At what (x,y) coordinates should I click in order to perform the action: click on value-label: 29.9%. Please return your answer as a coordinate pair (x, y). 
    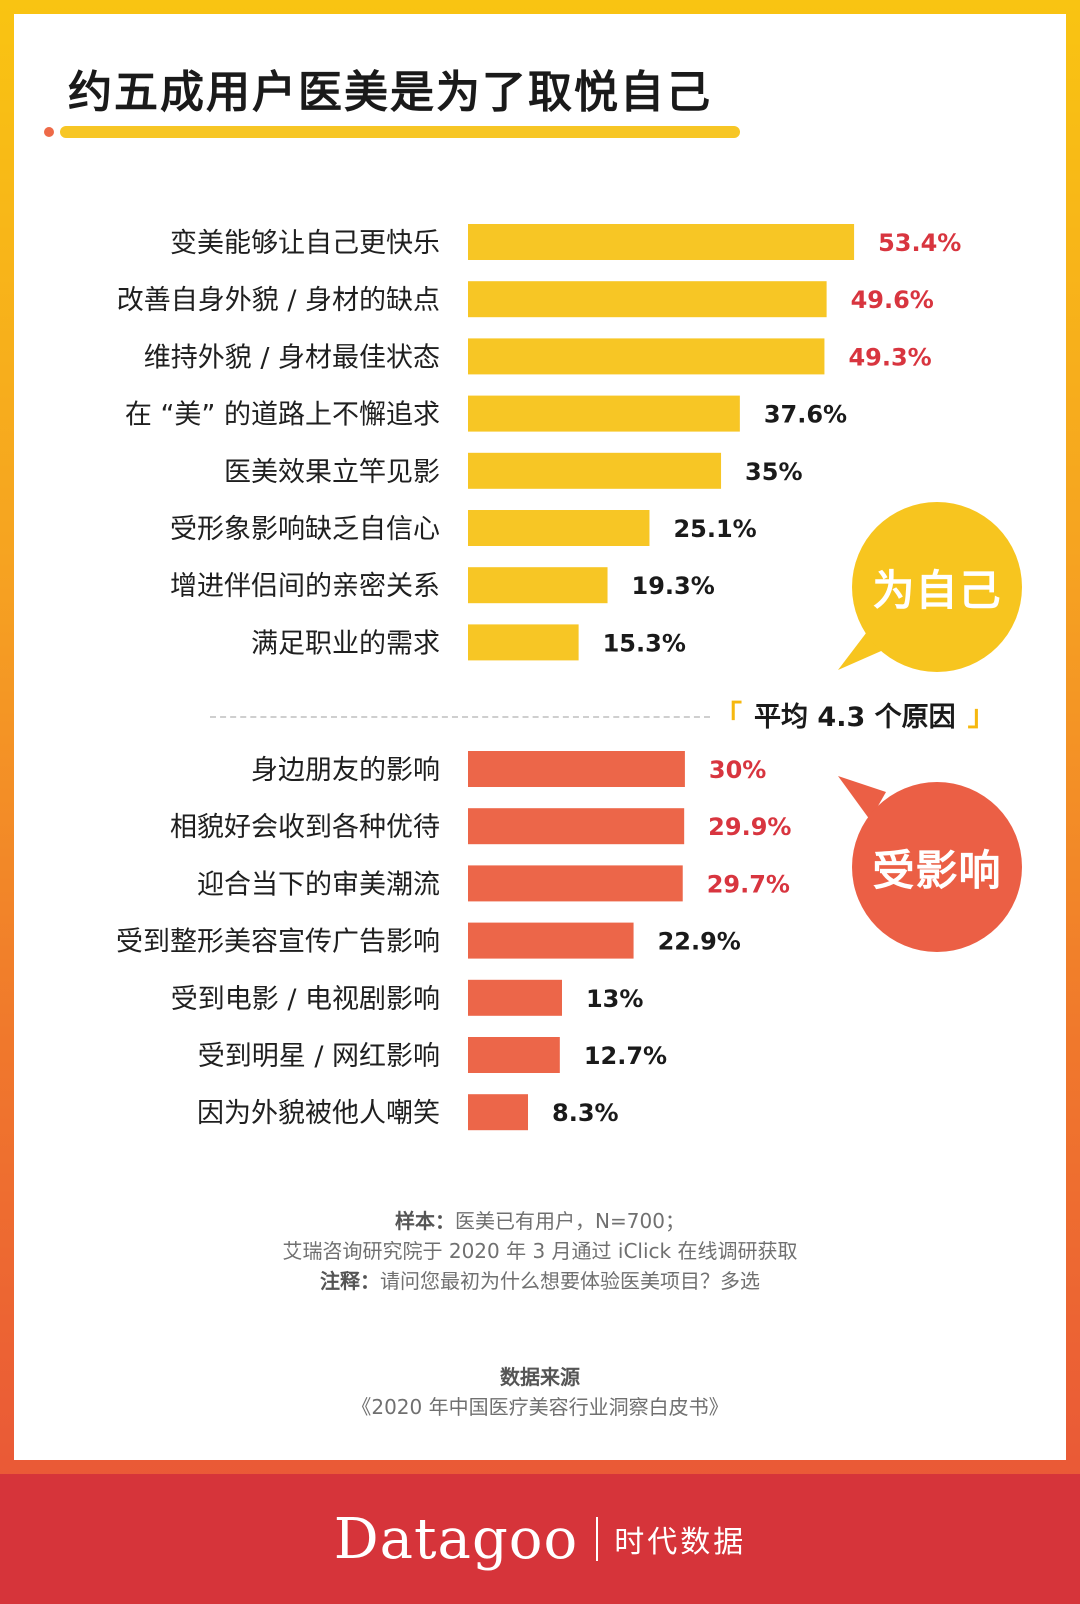
    Looking at the image, I should click on (749, 827).